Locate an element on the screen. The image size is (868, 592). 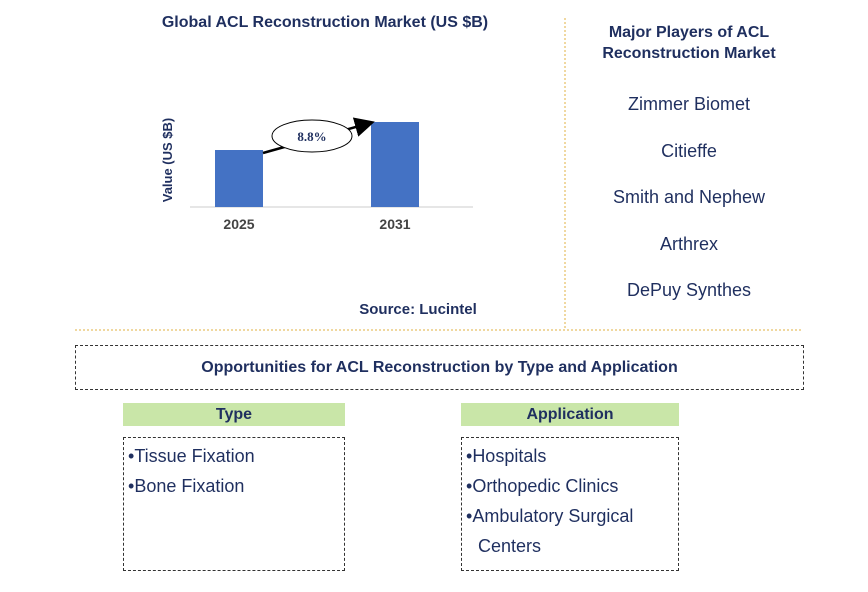
cagr-ellipse is located at coordinates (312, 136).